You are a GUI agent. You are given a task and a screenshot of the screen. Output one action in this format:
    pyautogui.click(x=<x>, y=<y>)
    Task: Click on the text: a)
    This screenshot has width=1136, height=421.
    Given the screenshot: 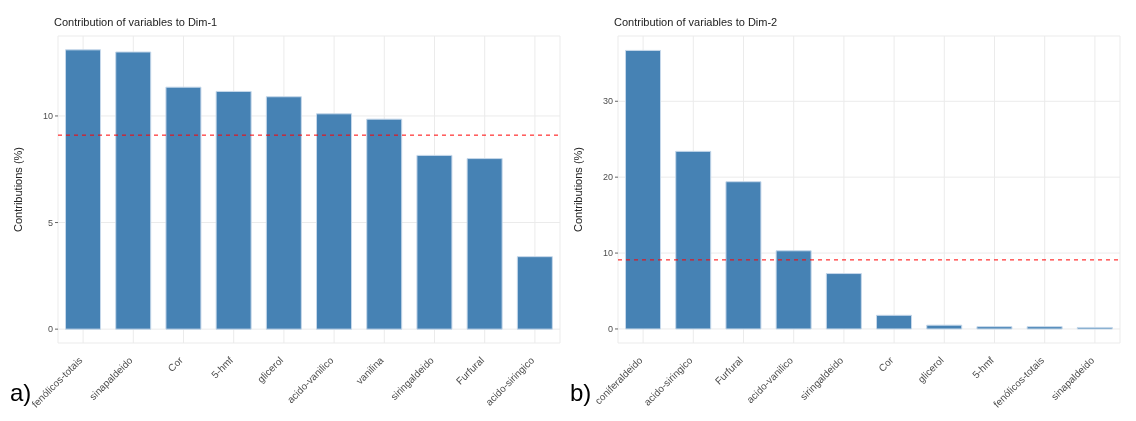 What is the action you would take?
    pyautogui.click(x=21, y=393)
    